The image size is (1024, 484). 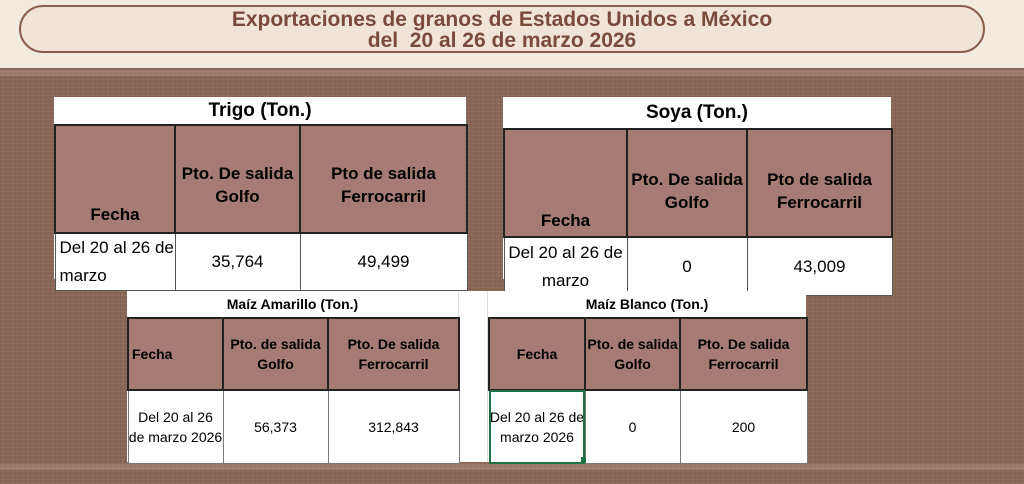 What do you see at coordinates (393, 426) in the screenshot?
I see `cell-ferrocarril: 312,843` at bounding box center [393, 426].